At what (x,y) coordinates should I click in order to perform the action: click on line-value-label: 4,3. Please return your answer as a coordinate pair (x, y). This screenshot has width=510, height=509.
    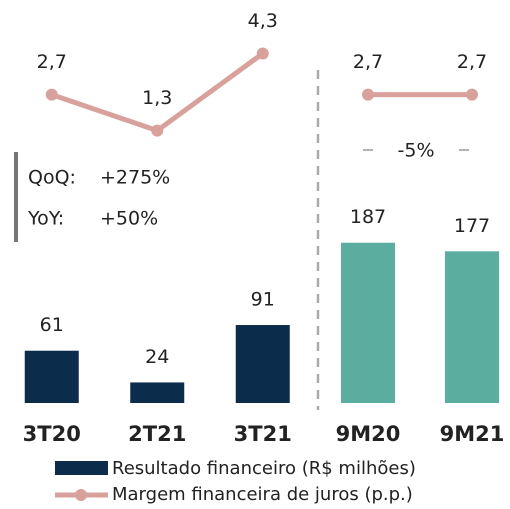
    Looking at the image, I should click on (263, 21).